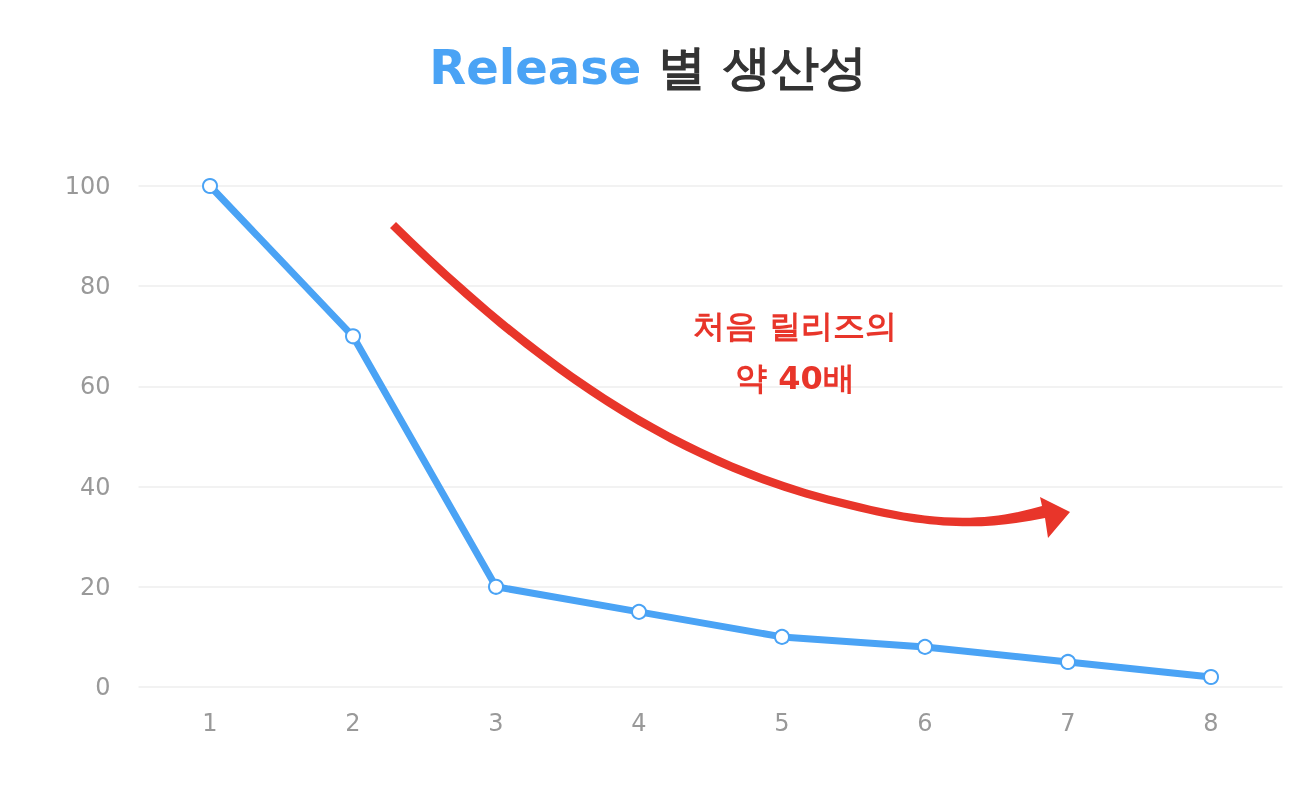  Describe the element at coordinates (210, 723) in the screenshot. I see `x-tick-label: 1` at that location.